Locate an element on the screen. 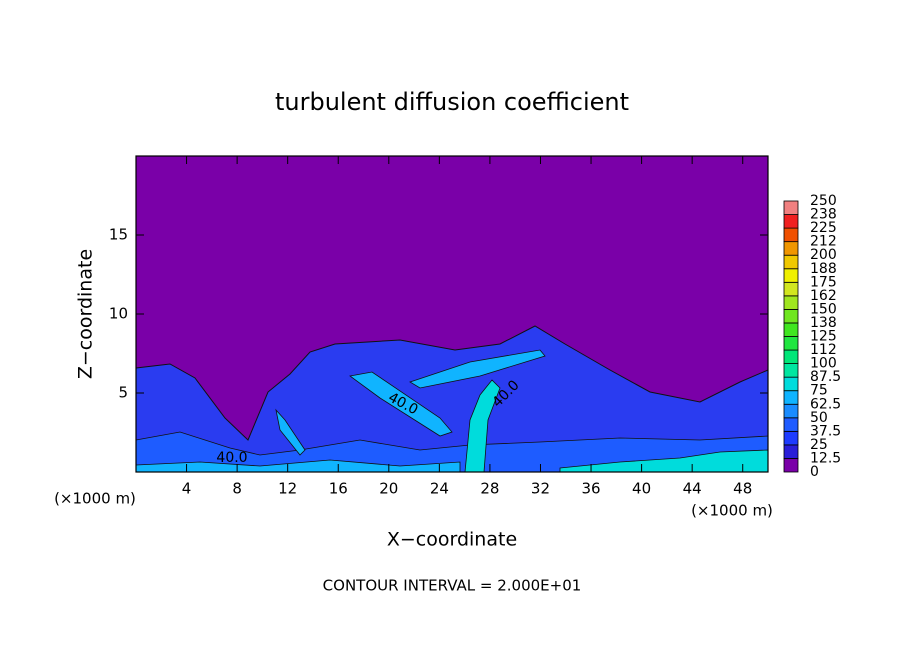 The width and height of the screenshot is (904, 658). colorbar-label: 138 is located at coordinates (823, 323).